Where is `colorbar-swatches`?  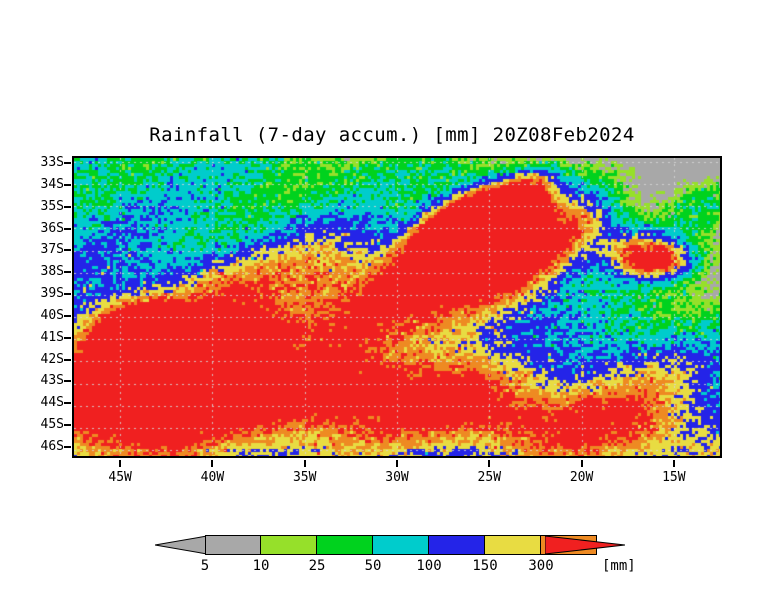 colorbar-swatches is located at coordinates (401, 545).